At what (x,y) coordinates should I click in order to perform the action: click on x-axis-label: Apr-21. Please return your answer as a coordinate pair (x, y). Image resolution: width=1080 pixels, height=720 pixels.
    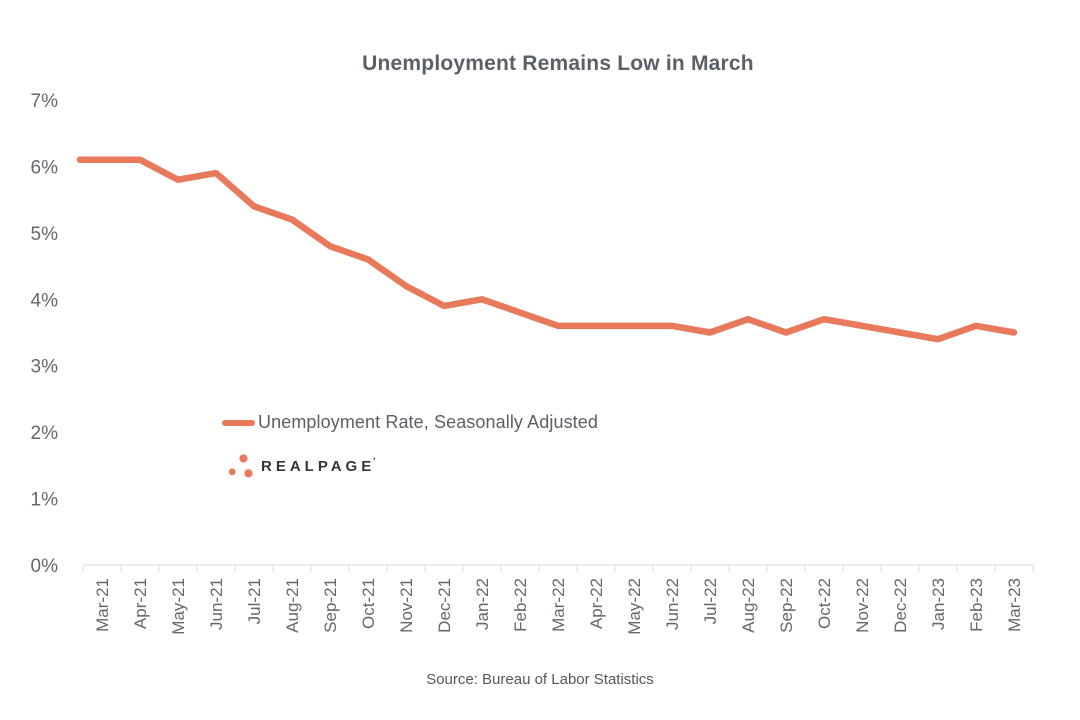
    Looking at the image, I should click on (140, 603).